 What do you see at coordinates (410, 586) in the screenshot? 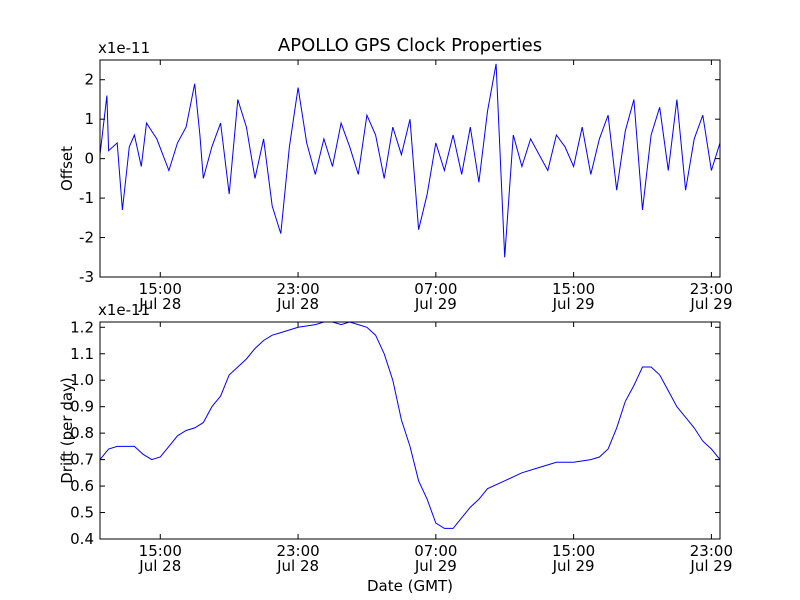
I see `x-axis-label: Date (GMT)` at bounding box center [410, 586].